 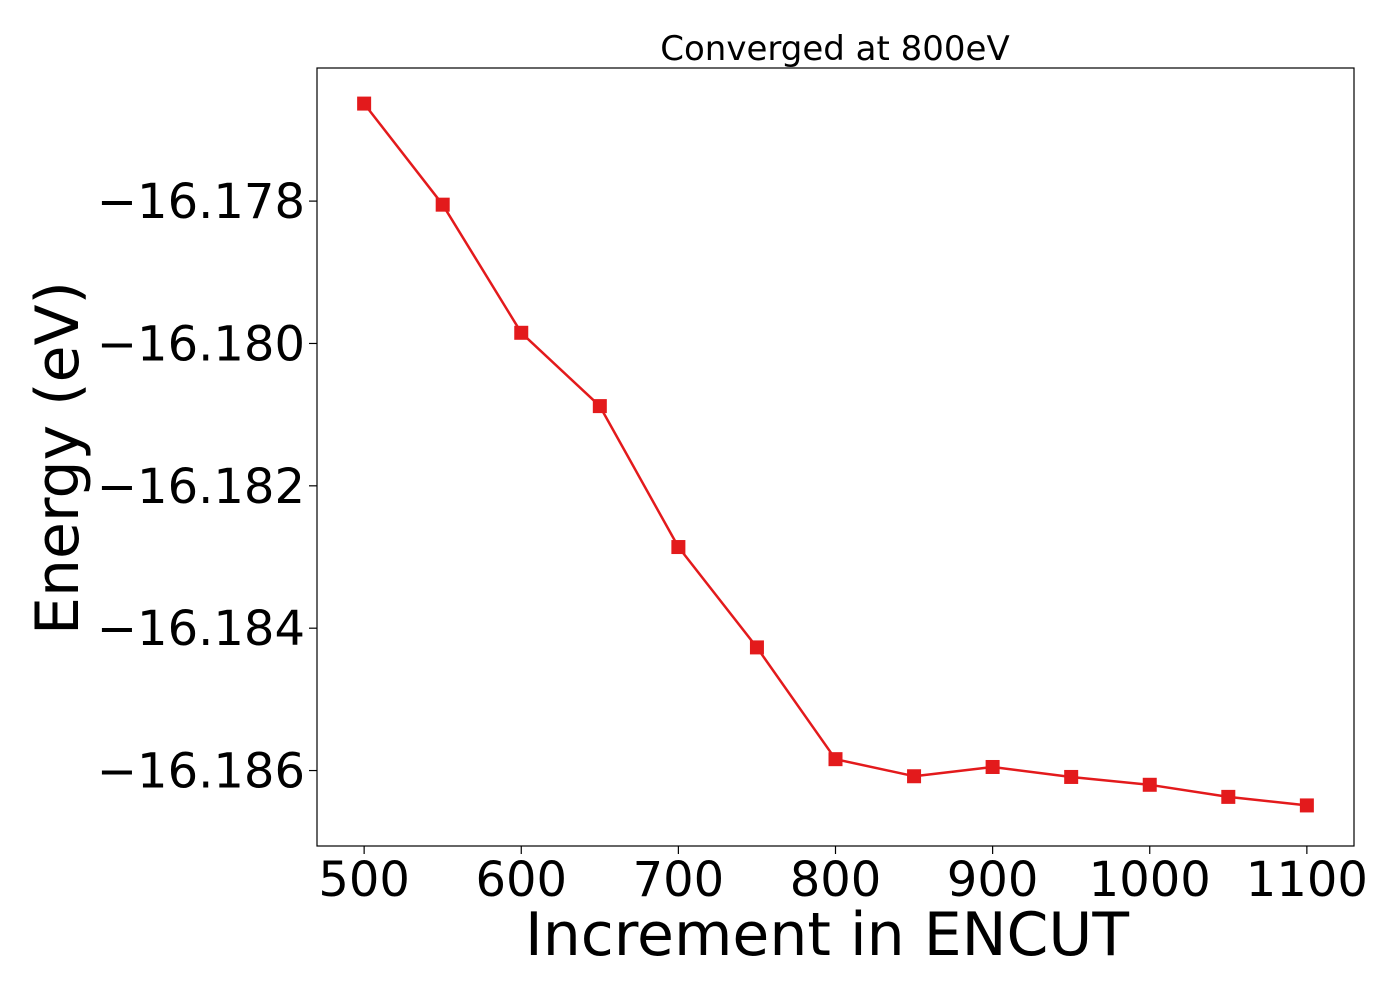 What do you see at coordinates (201, 344) in the screenshot?
I see `y-tick-label: −16.180` at bounding box center [201, 344].